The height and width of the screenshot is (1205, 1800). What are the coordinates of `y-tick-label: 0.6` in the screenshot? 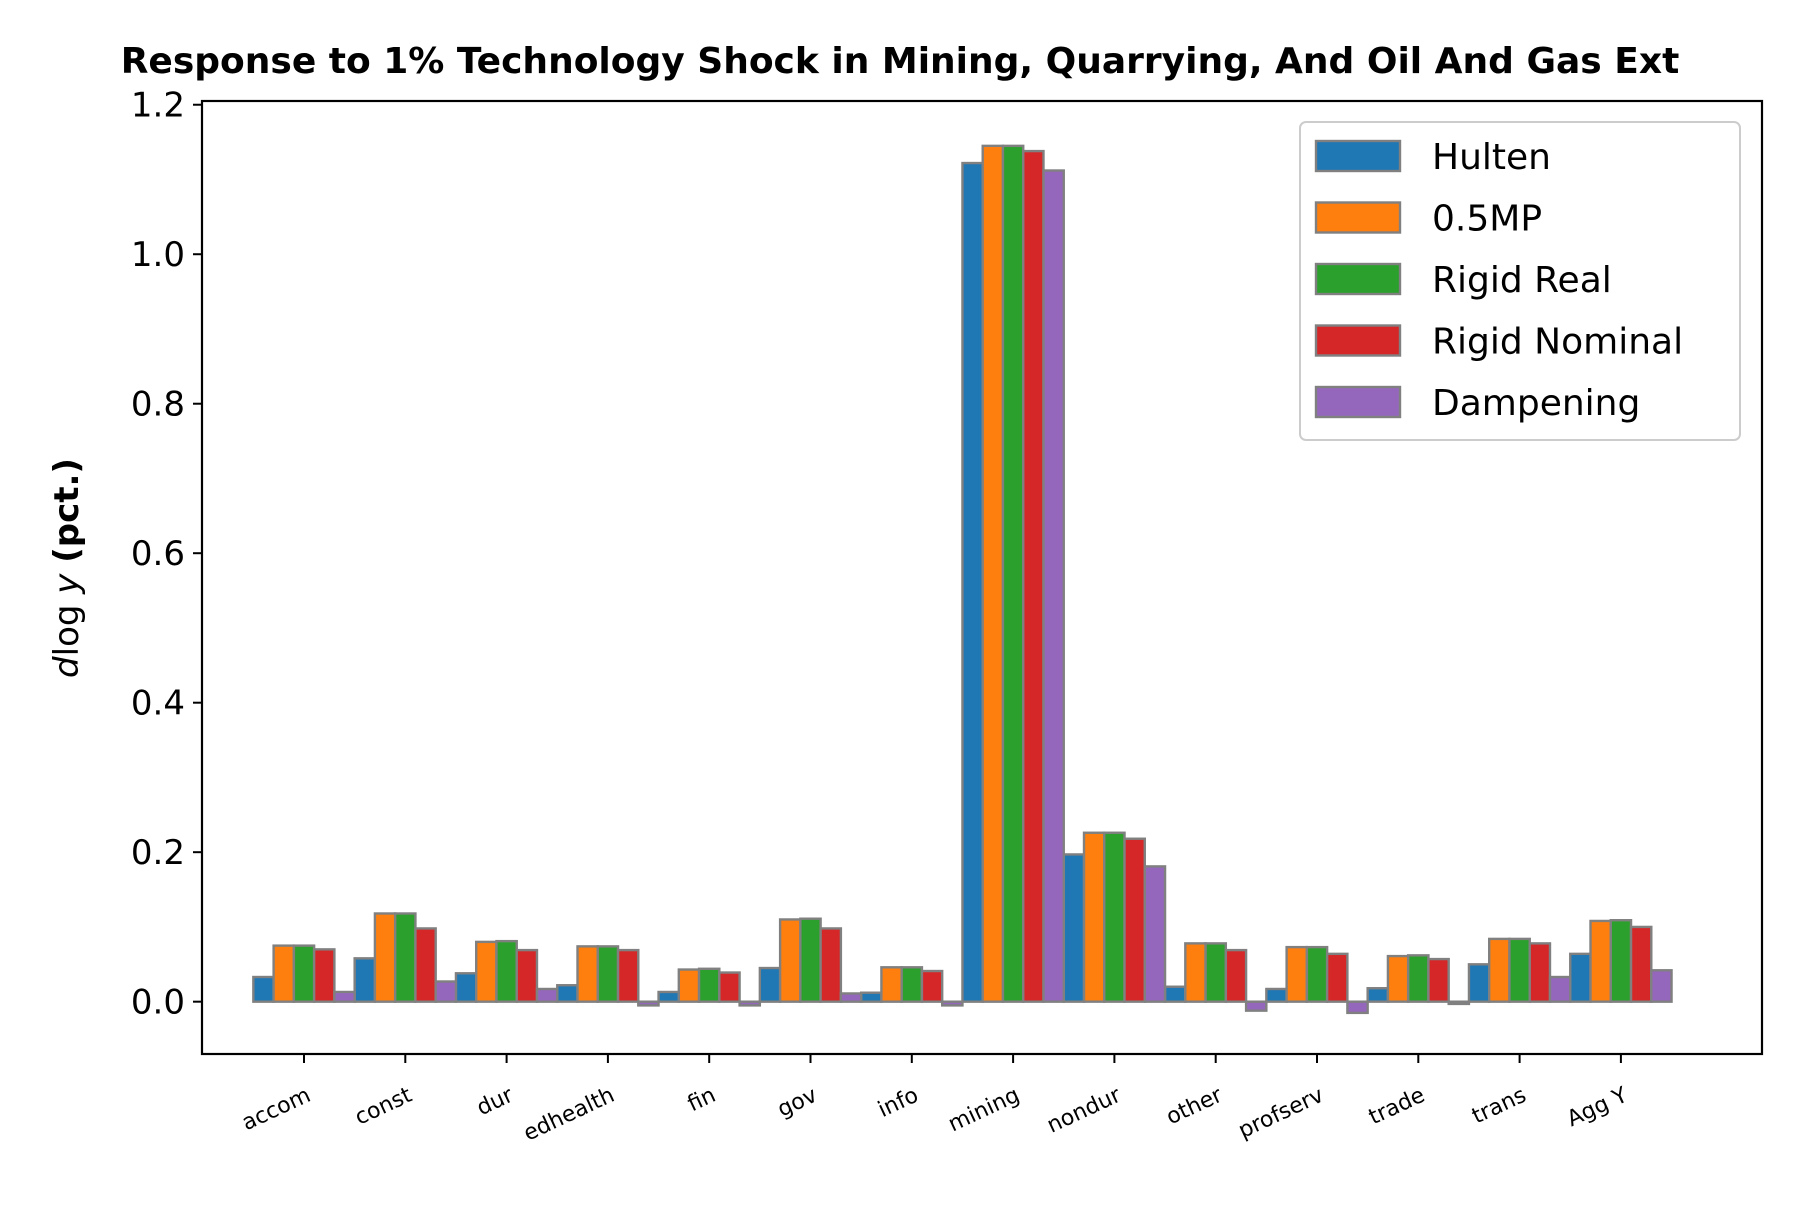 It's located at (158, 554).